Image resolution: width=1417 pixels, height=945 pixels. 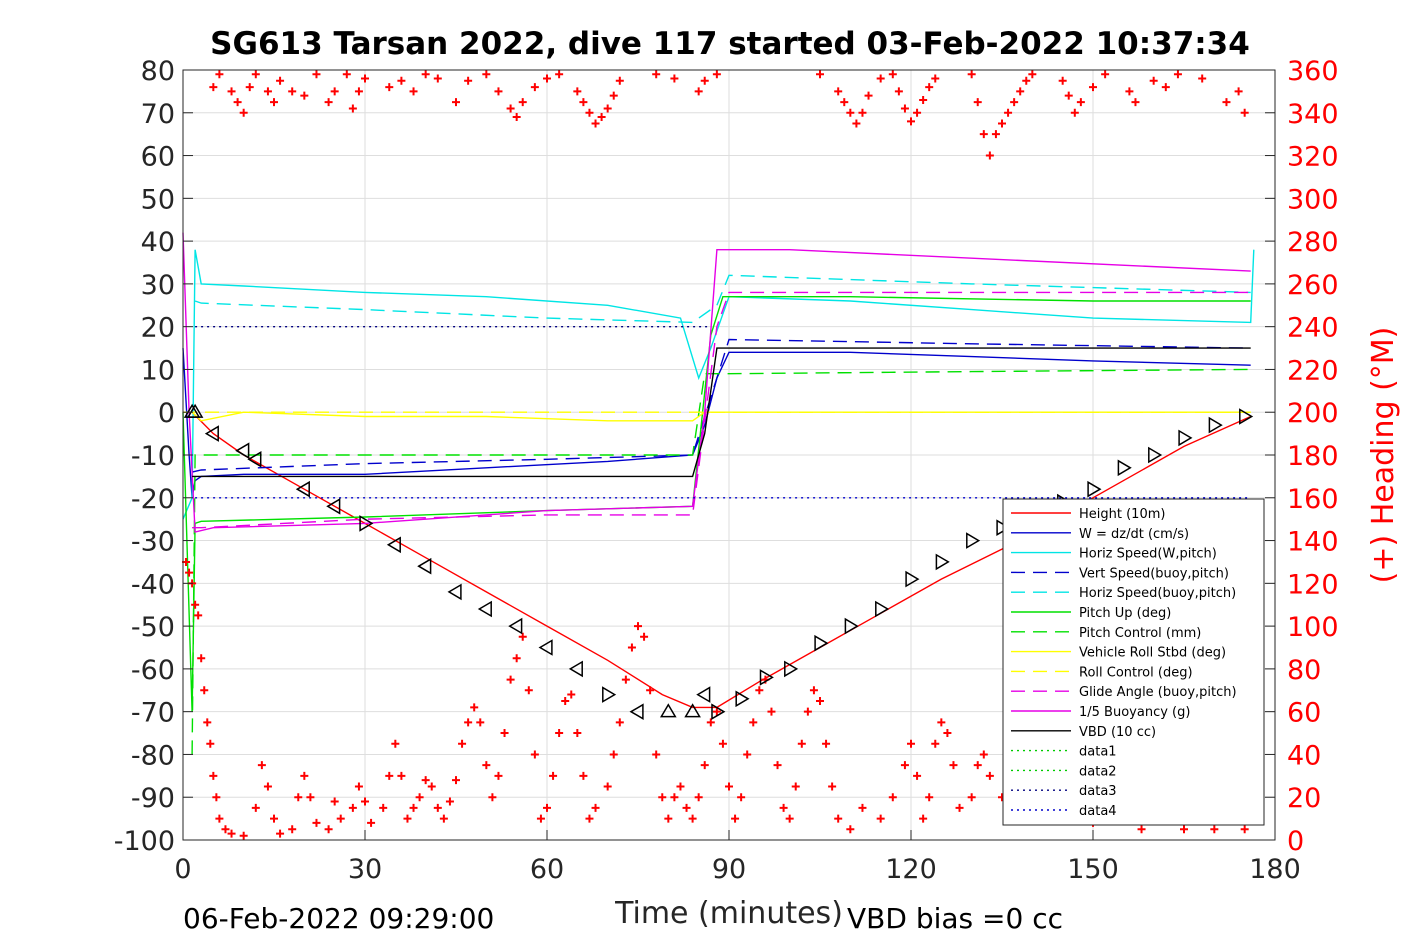 What do you see at coordinates (1098, 752) in the screenshot?
I see `legend-label: data1` at bounding box center [1098, 752].